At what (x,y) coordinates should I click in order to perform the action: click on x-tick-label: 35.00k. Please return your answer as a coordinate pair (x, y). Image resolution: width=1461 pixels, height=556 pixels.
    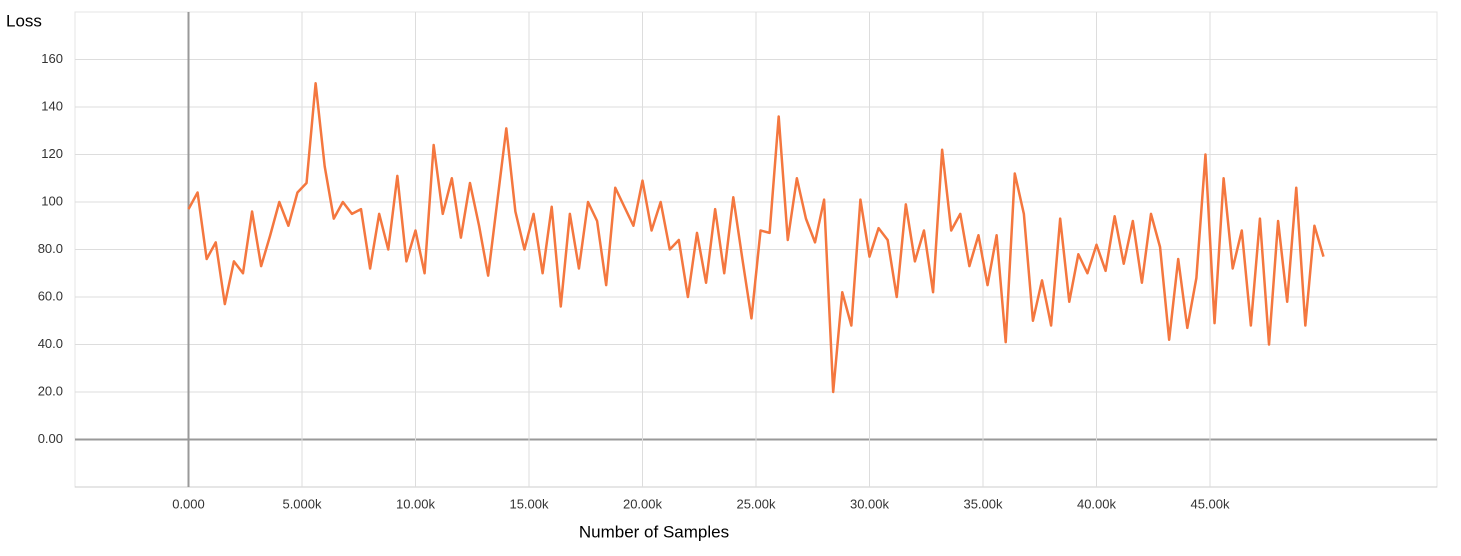
    Looking at the image, I should click on (983, 503).